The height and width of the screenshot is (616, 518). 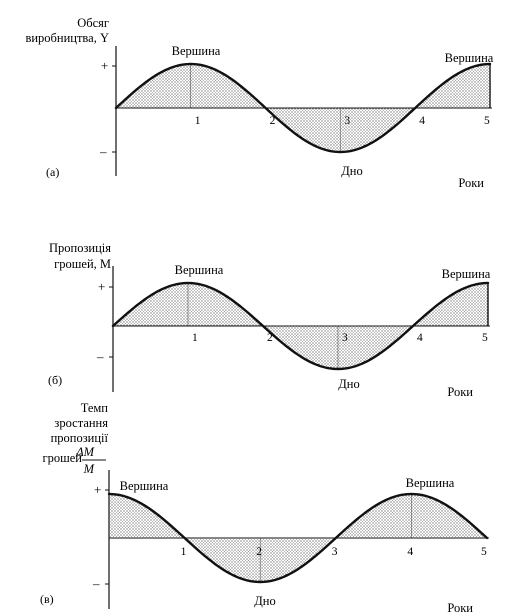 I want to click on y-axis-label: грошей, so click(x=63, y=458).